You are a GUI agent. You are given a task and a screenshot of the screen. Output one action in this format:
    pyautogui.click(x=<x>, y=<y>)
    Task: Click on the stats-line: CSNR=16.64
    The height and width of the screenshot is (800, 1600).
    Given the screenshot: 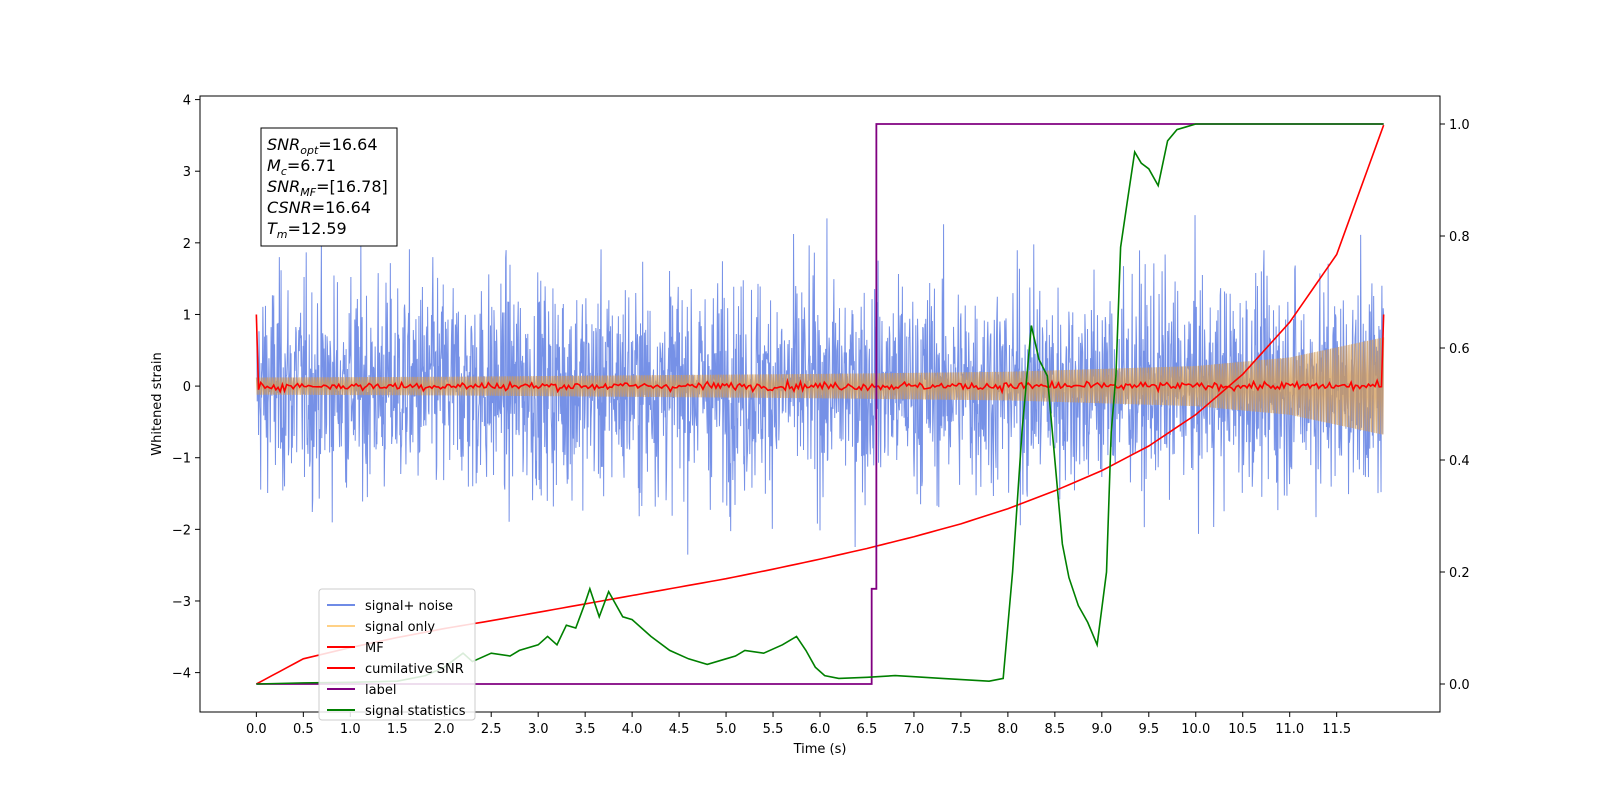 What is the action you would take?
    pyautogui.click(x=319, y=207)
    